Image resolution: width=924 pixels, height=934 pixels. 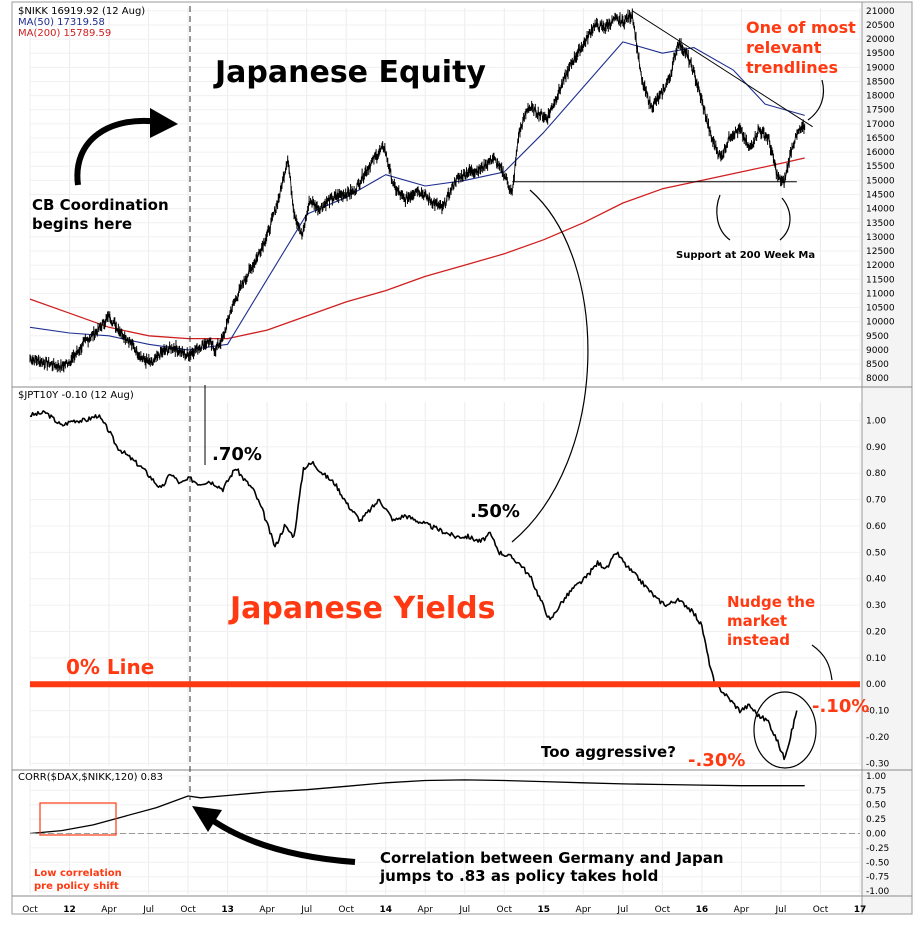 What do you see at coordinates (877, 365) in the screenshot?
I see `equity-y-tick-label: 8500` at bounding box center [877, 365].